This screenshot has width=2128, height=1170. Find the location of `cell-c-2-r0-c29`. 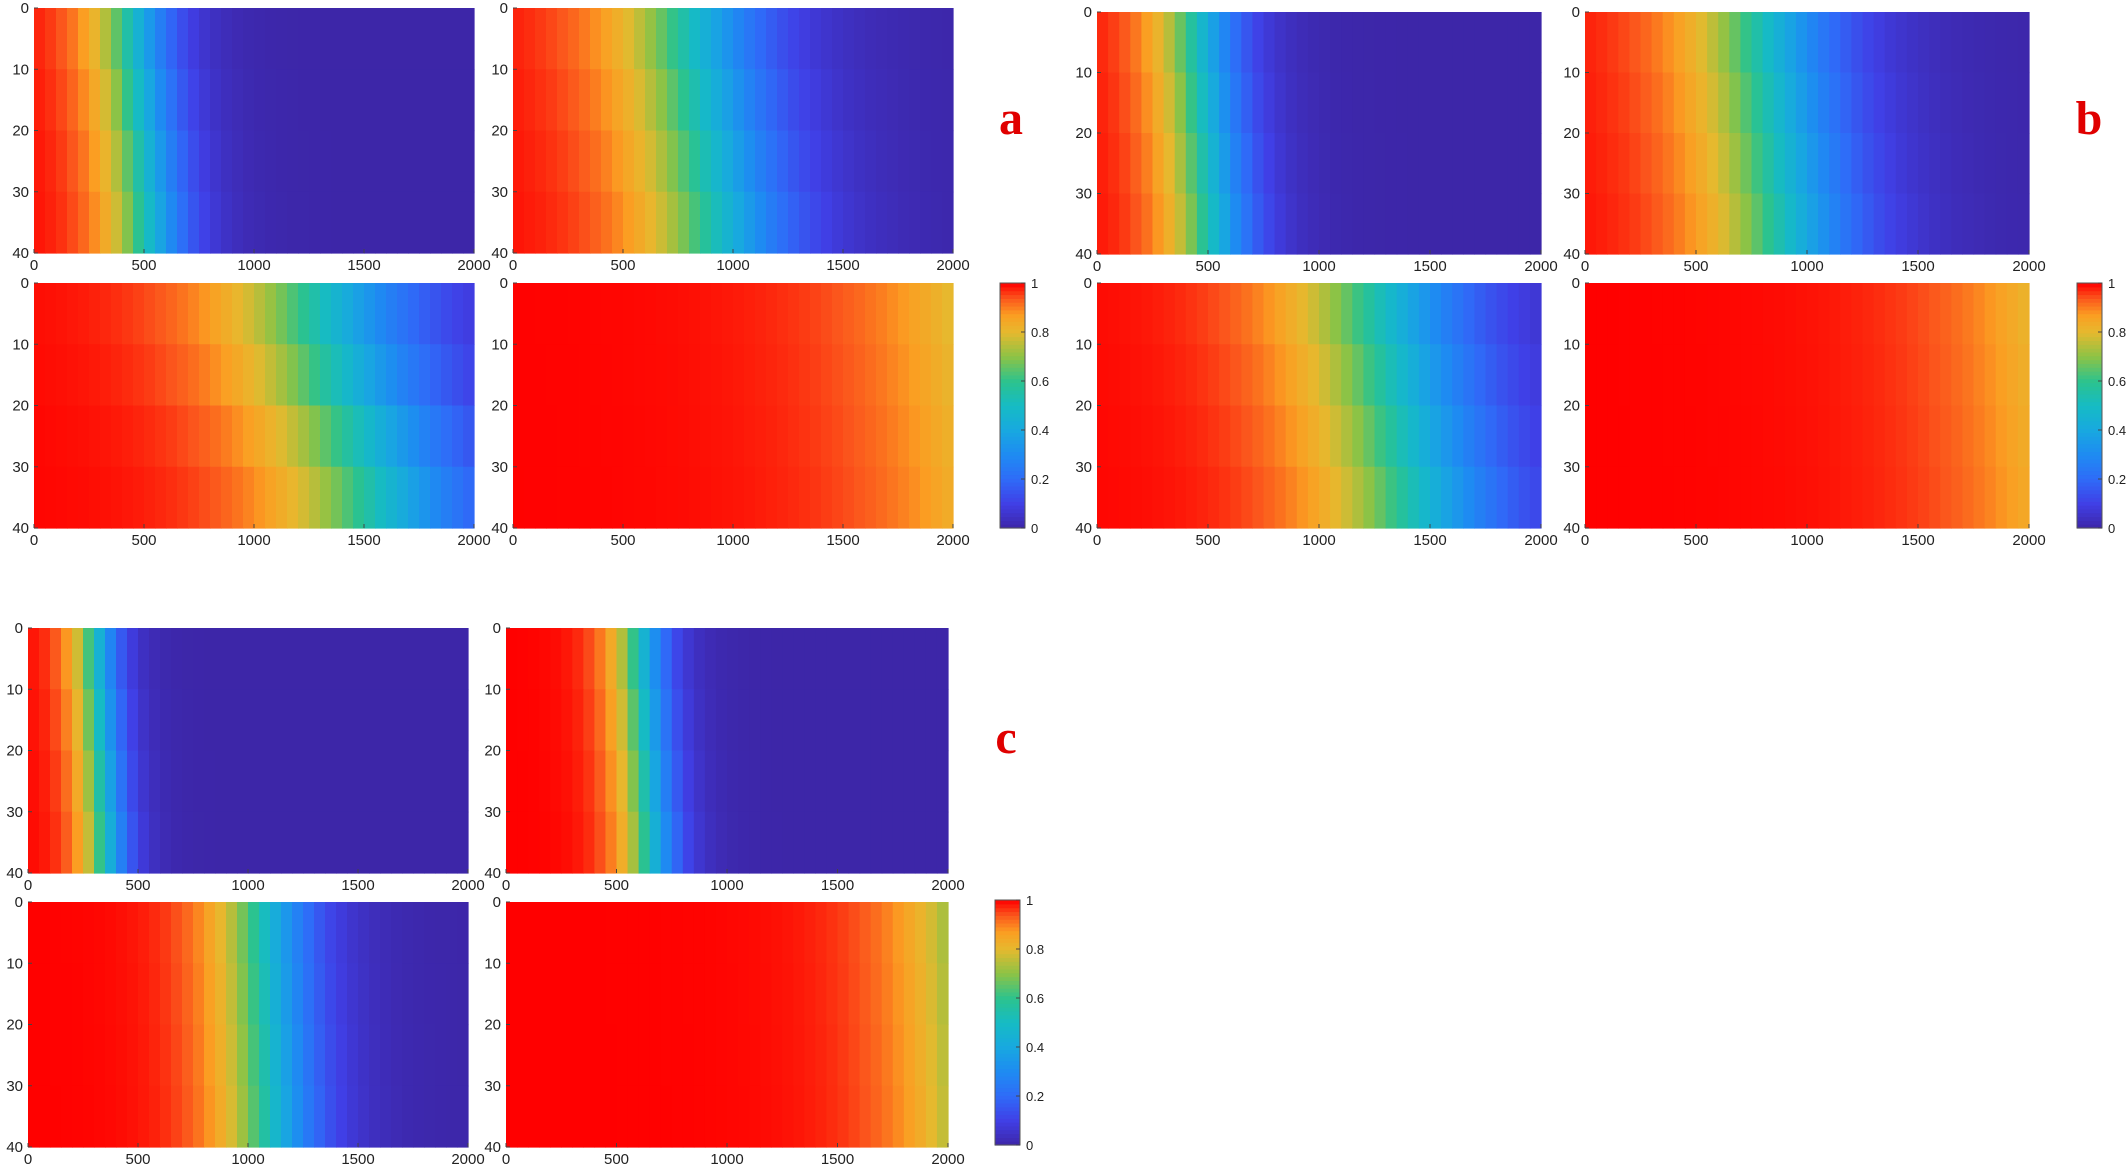

cell-c-2-r0-c29 is located at coordinates (353, 933).